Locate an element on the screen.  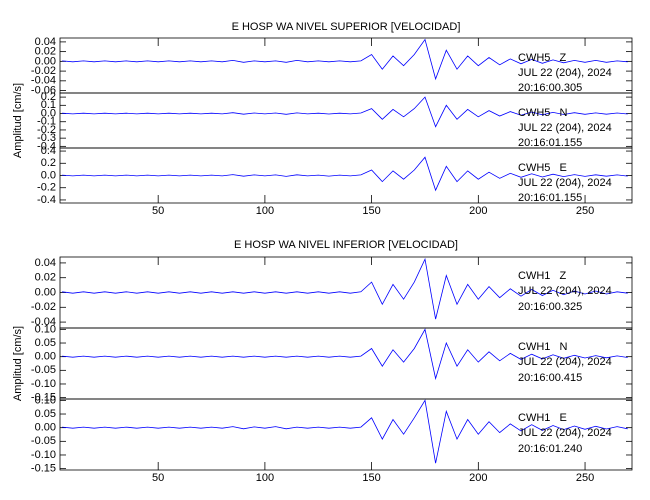
station-label: CWH1 Z is located at coordinates (542, 276).